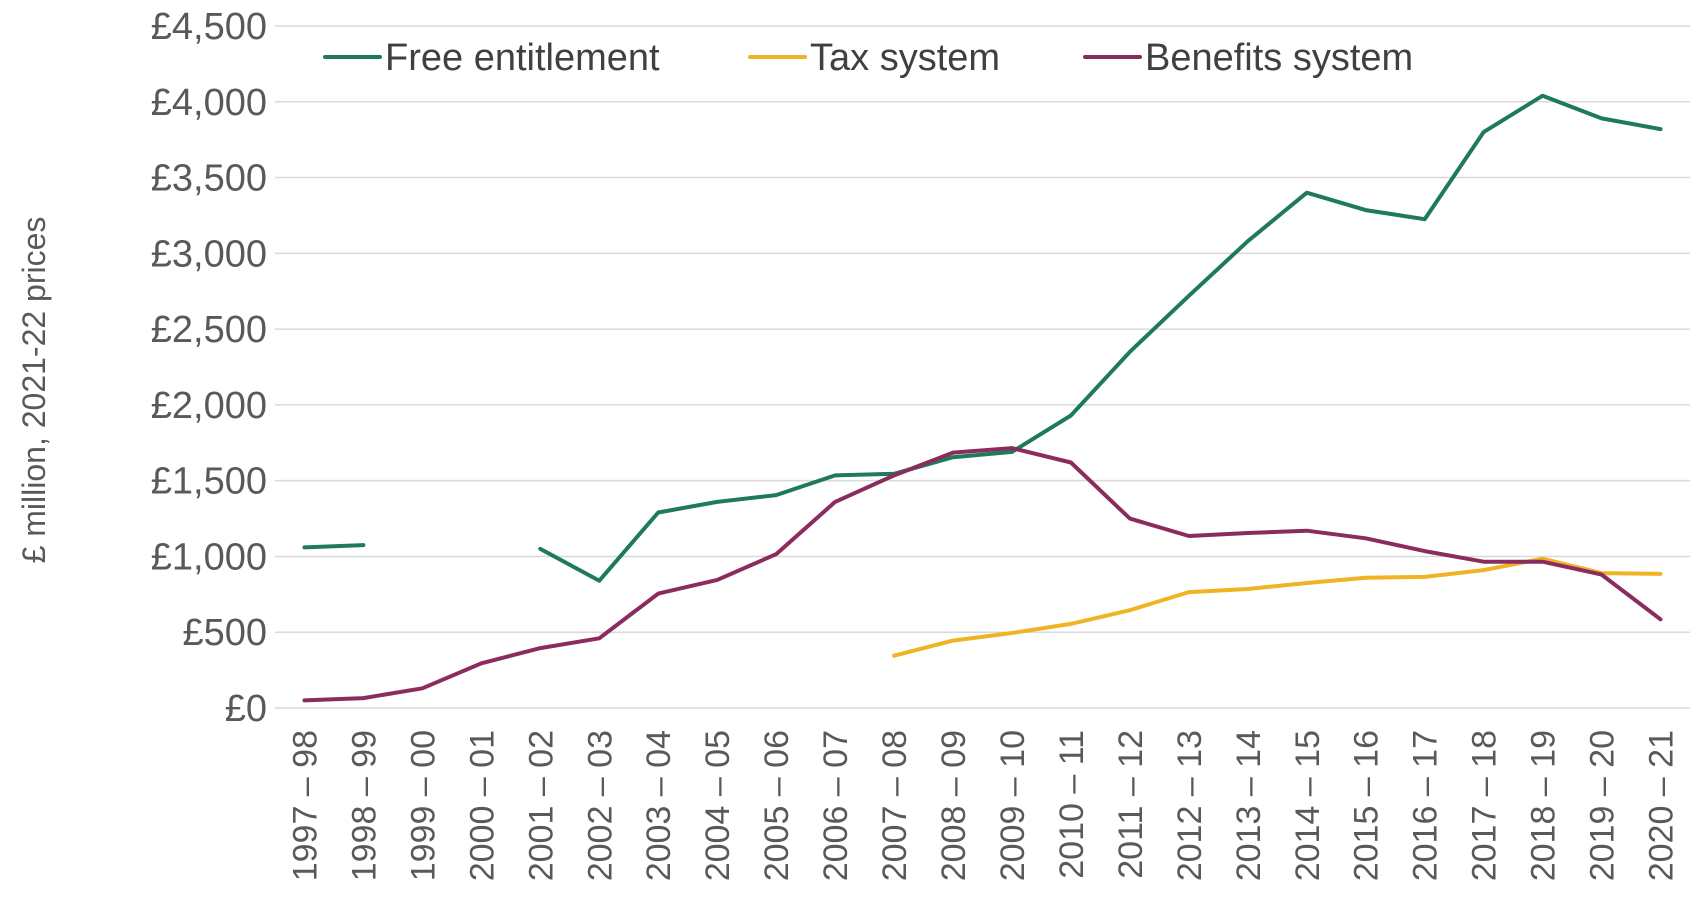  What do you see at coordinates (1367, 805) in the screenshot?
I see `x-tick-label: 2015 – 16` at bounding box center [1367, 805].